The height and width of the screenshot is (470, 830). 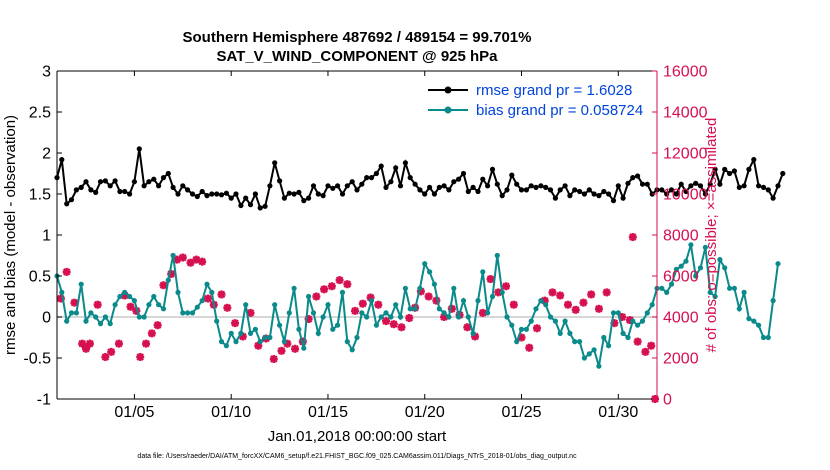 What do you see at coordinates (521, 412) in the screenshot?
I see `x-tick-label: 01/25` at bounding box center [521, 412].